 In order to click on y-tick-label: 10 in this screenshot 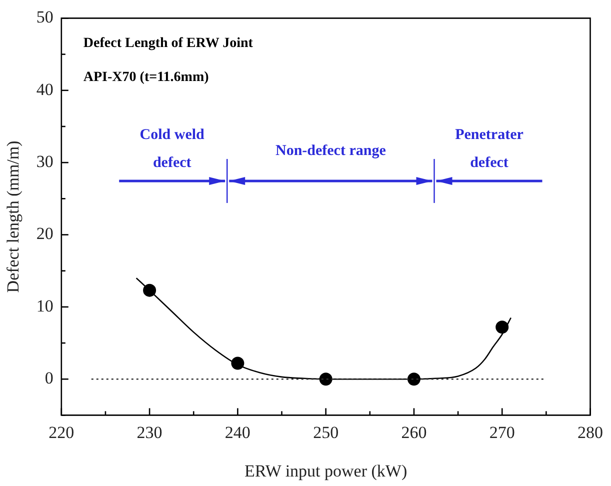, I will do `click(45, 306)`.